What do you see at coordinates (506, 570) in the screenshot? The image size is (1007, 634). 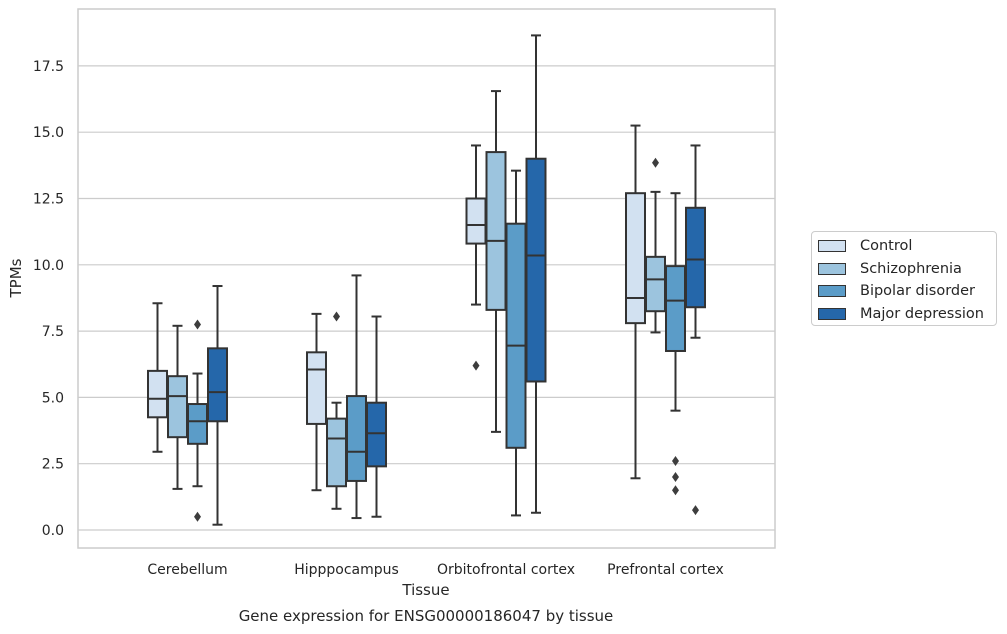 I see `x-tick-label: Orbitofrontal cortex` at bounding box center [506, 570].